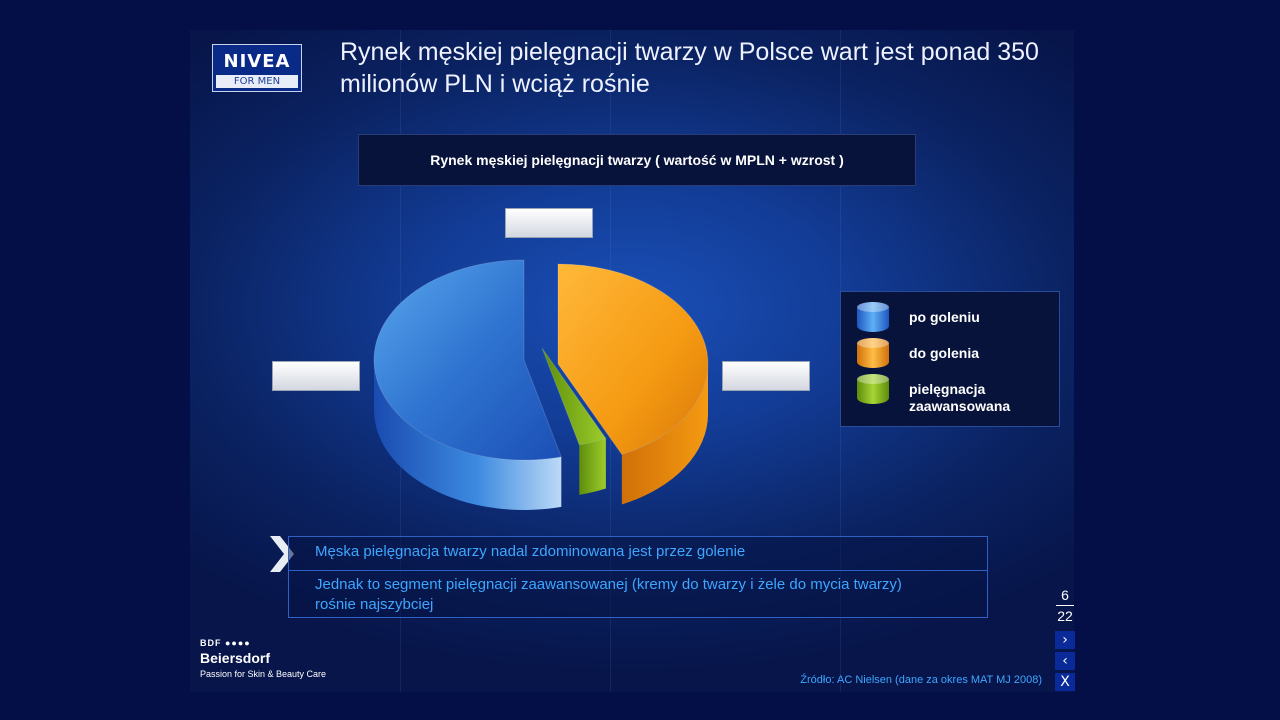  I want to click on legend-swatch-green, so click(873, 389).